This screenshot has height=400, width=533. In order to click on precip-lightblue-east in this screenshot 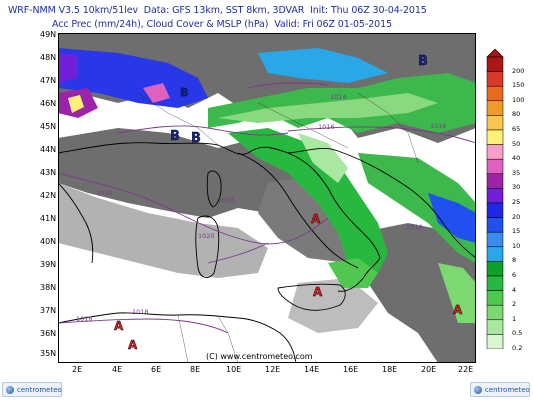, I will do `click(323, 65)`.